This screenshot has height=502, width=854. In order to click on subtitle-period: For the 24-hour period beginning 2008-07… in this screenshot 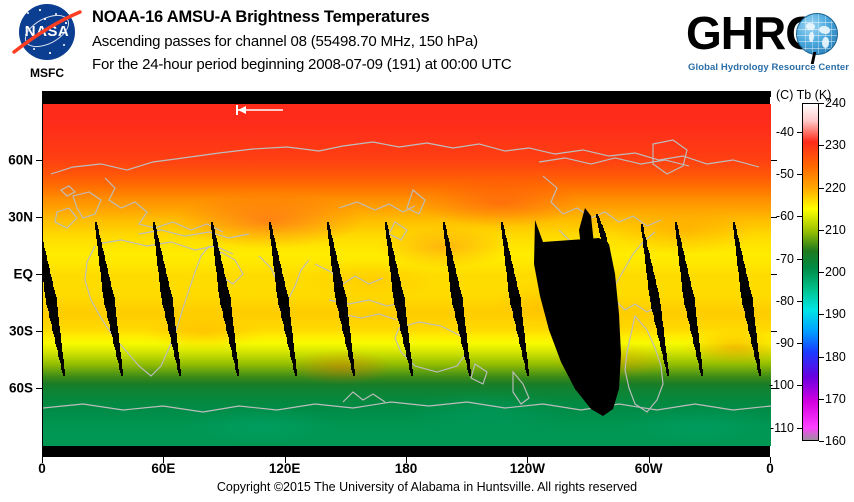, I will do `click(302, 65)`.